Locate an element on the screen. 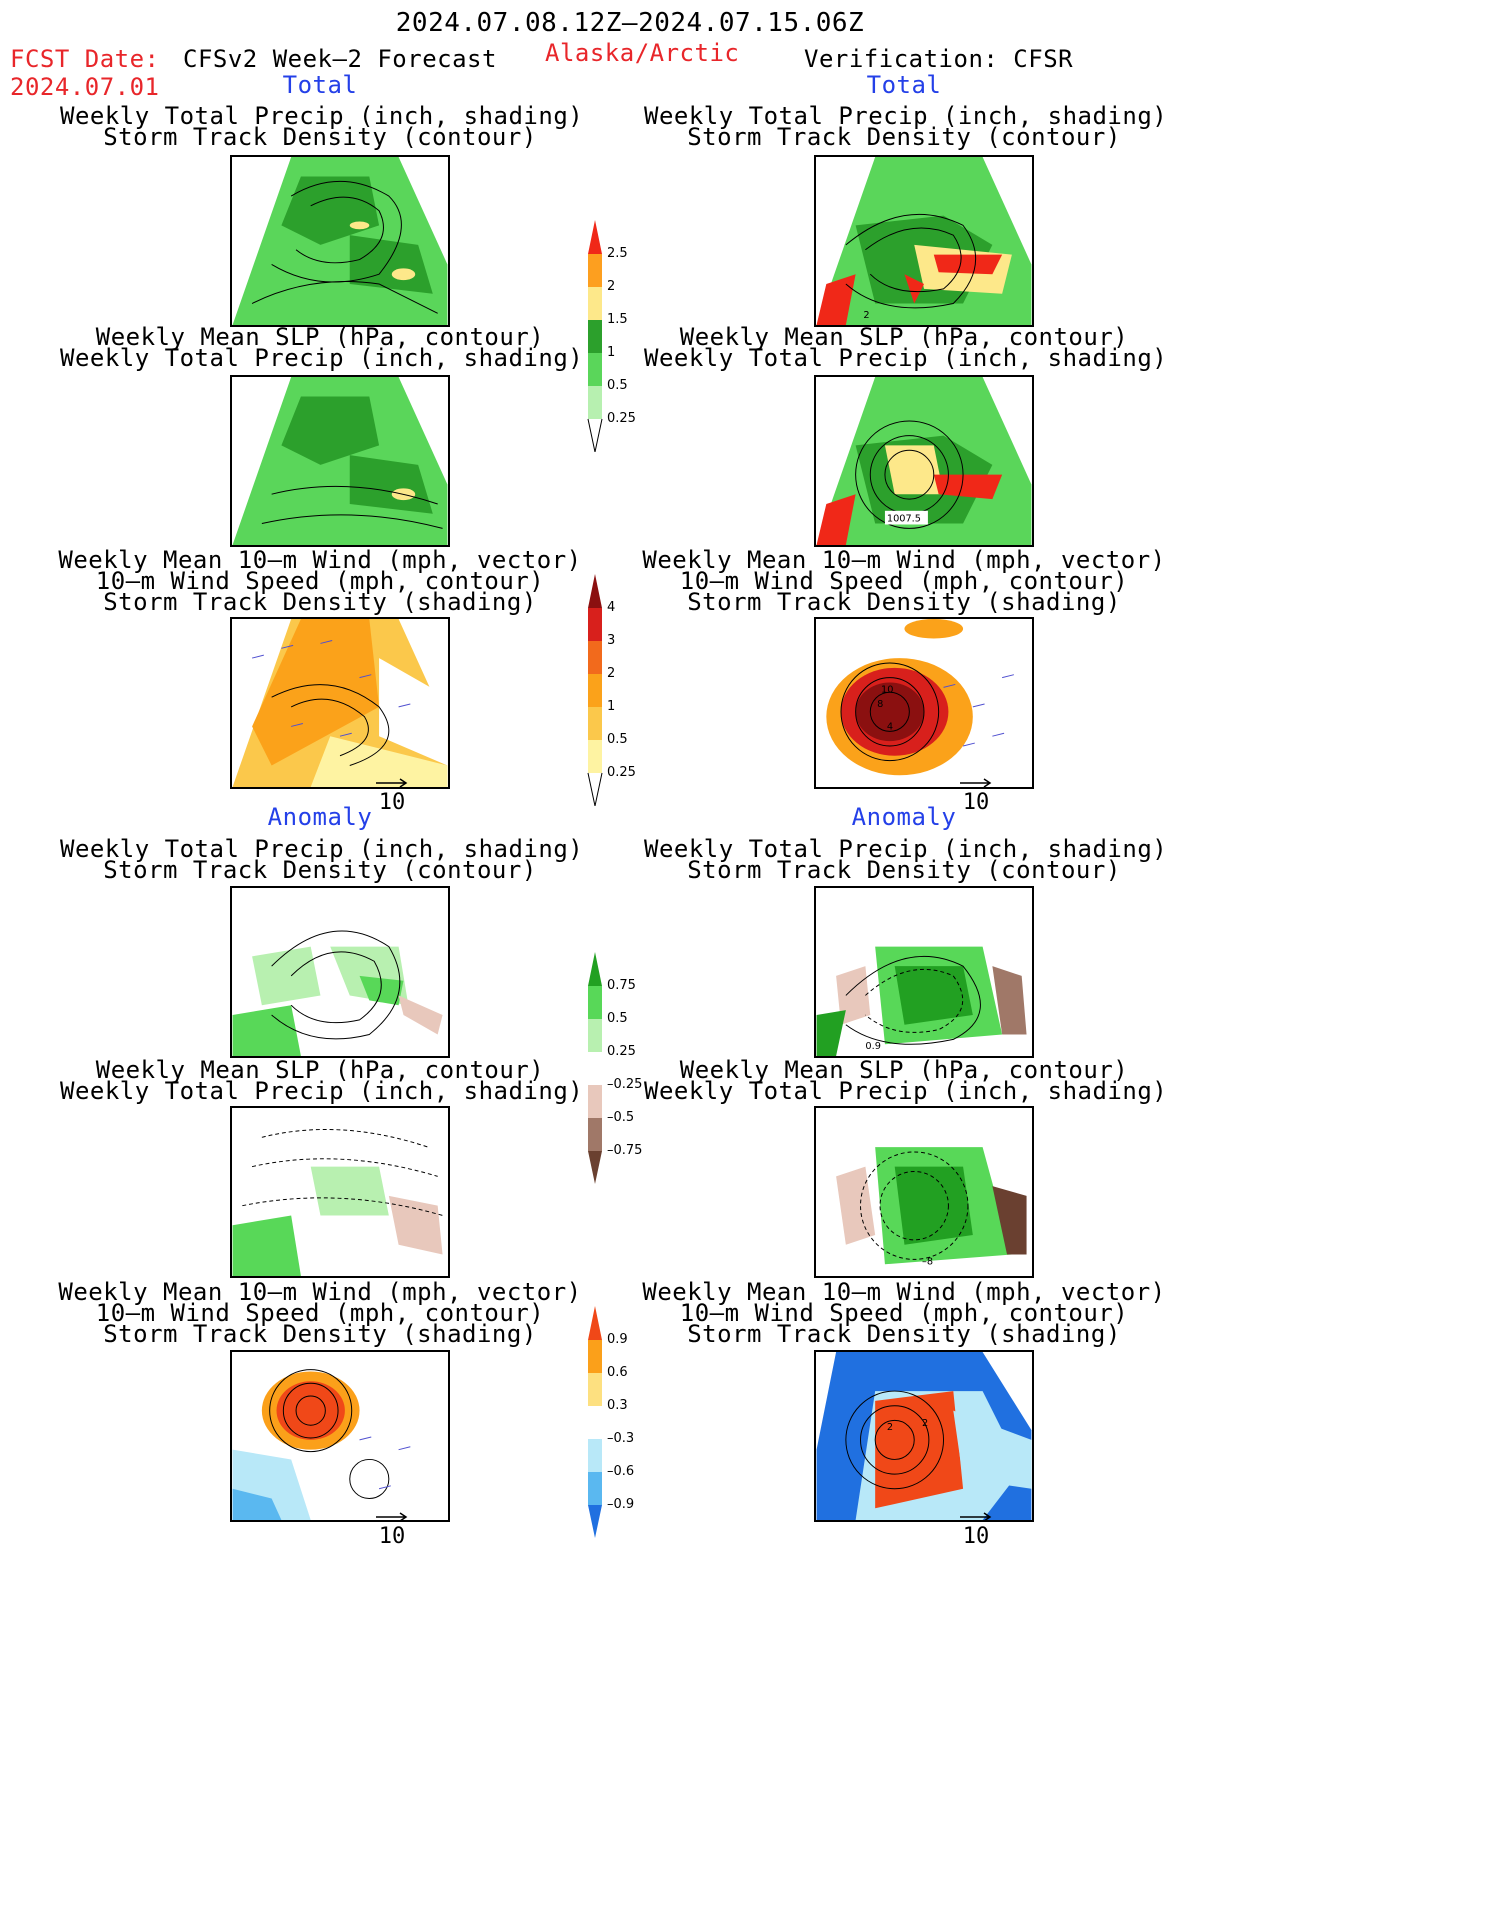 The image size is (1487, 1925). title-anom-wind-track-l3: Storm Track Density (shading) is located at coordinates (320, 1334).